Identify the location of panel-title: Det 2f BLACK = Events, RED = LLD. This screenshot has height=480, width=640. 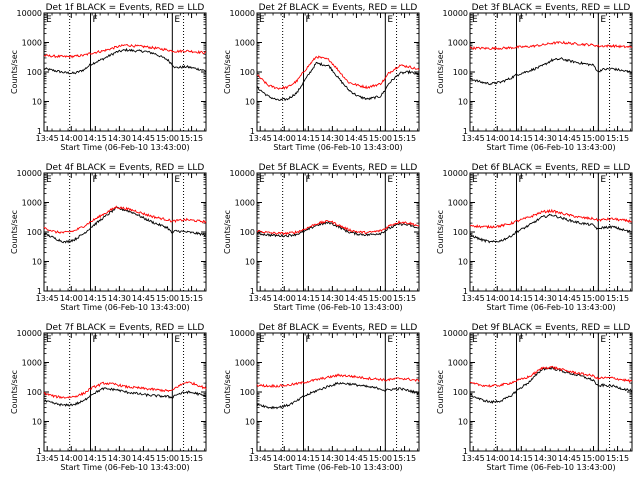
(338, 8).